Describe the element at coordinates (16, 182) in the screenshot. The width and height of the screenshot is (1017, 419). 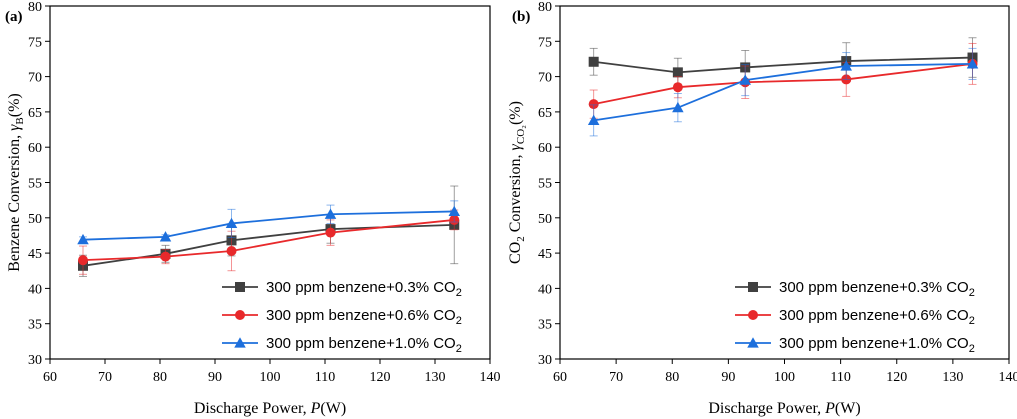
I see `y-axis-title: Benzene Conversion, γB(%)` at that location.